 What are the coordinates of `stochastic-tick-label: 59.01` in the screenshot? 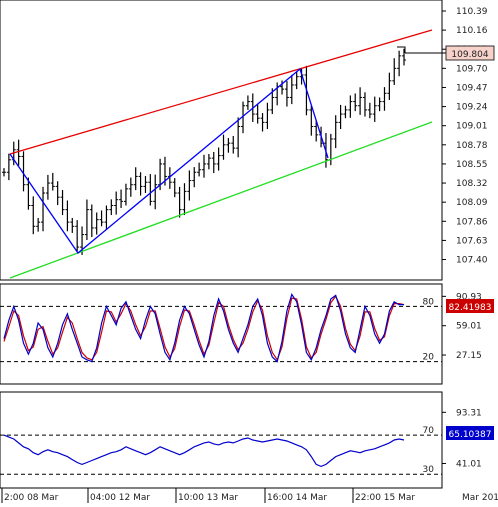 It's located at (469, 327).